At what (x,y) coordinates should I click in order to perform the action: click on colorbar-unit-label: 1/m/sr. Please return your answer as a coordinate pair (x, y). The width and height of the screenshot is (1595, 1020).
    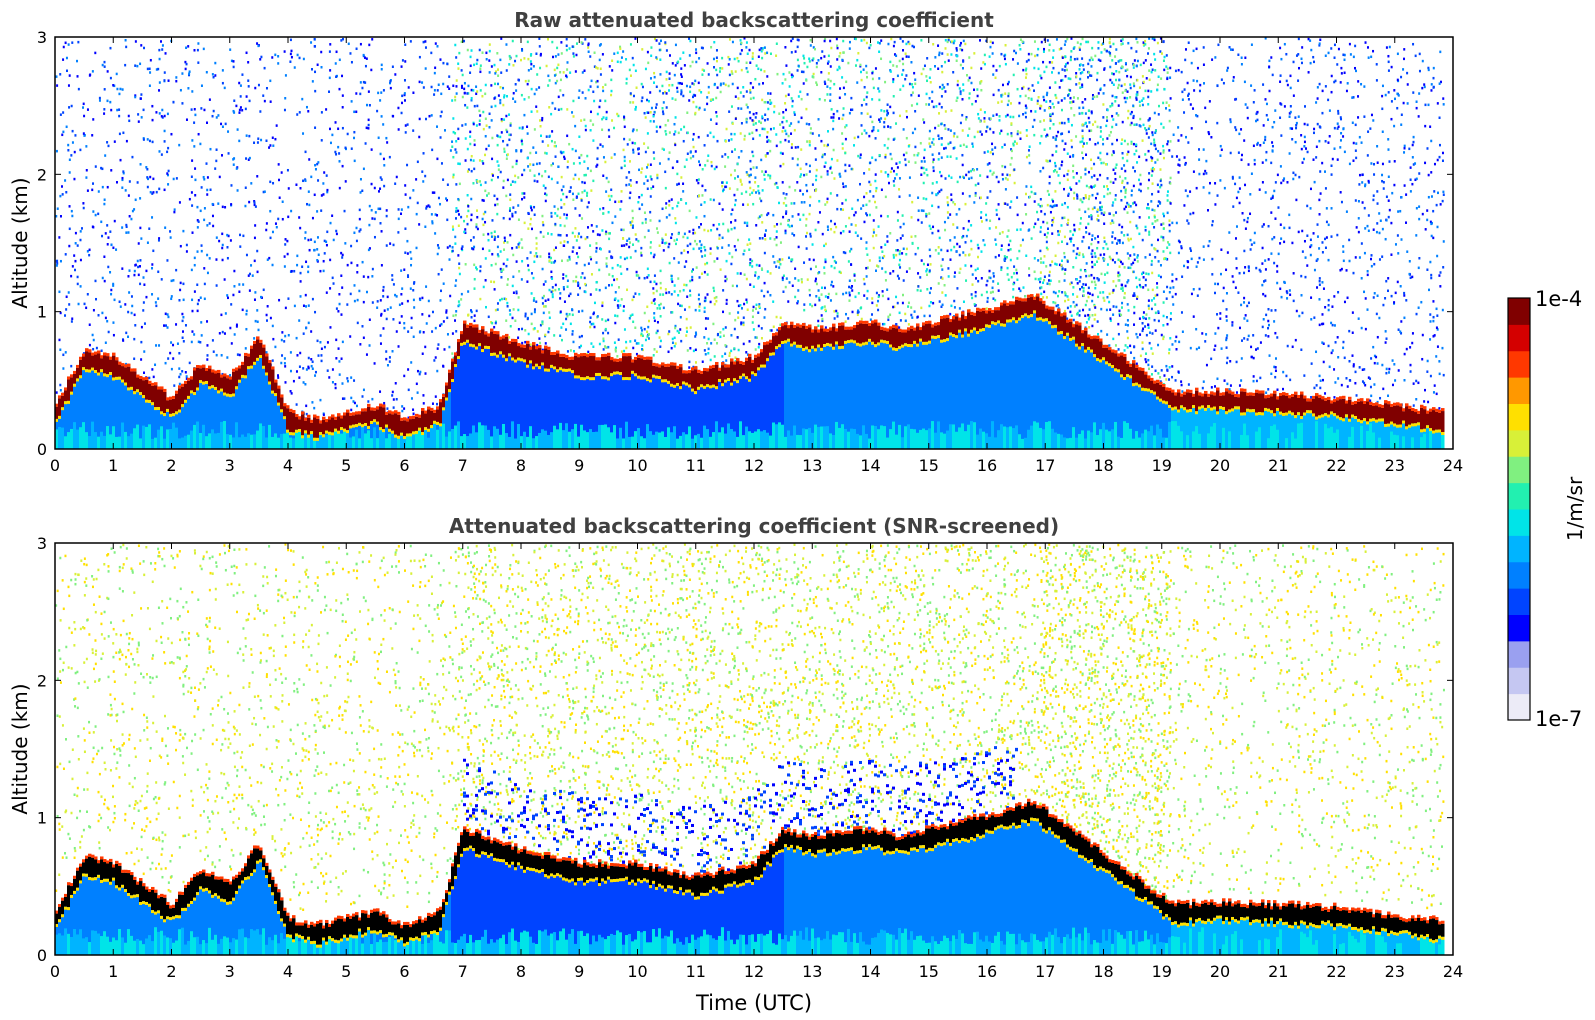
    Looking at the image, I should click on (1575, 508).